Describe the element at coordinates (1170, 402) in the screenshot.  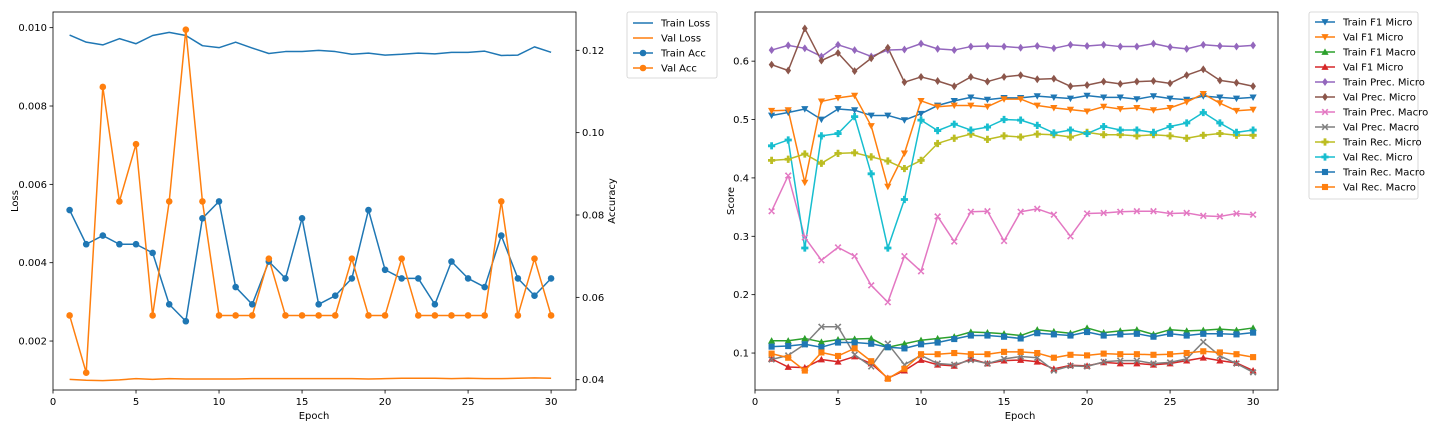
I see `x-tick-label: 25` at that location.